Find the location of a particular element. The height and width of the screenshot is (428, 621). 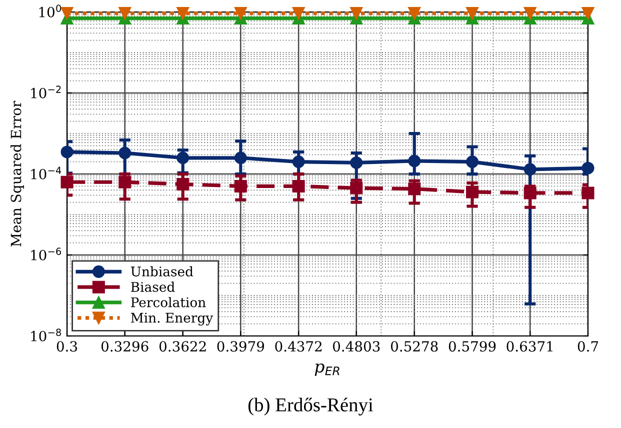

y-tick-label: 10$^{−8}$ is located at coordinates (46, 335).